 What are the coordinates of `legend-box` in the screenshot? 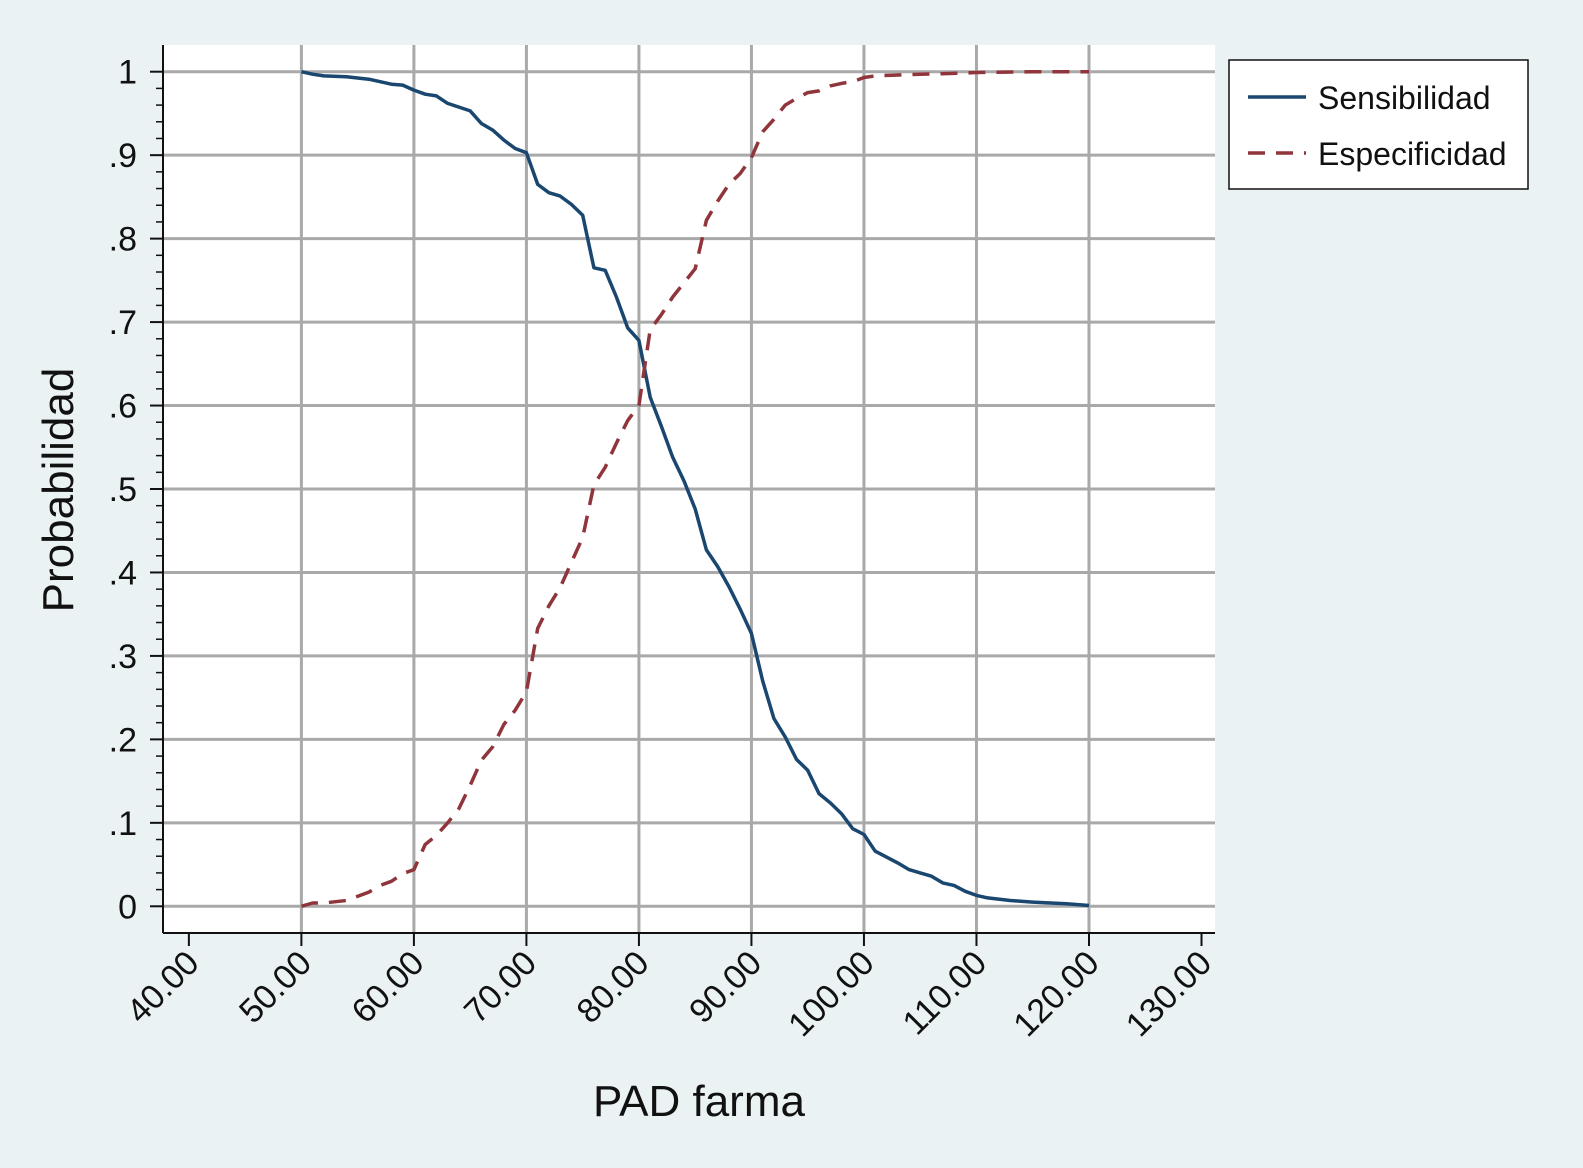 It's located at (1378, 124).